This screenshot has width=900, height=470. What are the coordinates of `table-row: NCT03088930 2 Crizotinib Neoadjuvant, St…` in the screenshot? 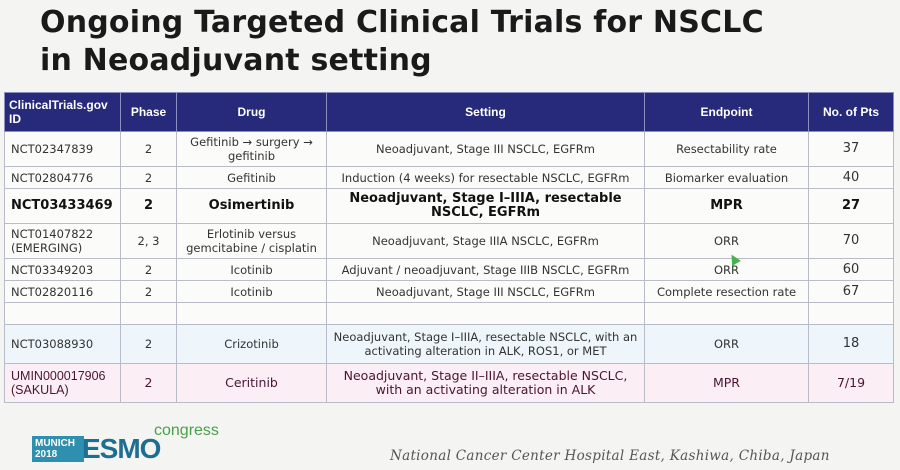 It's located at (449, 344).